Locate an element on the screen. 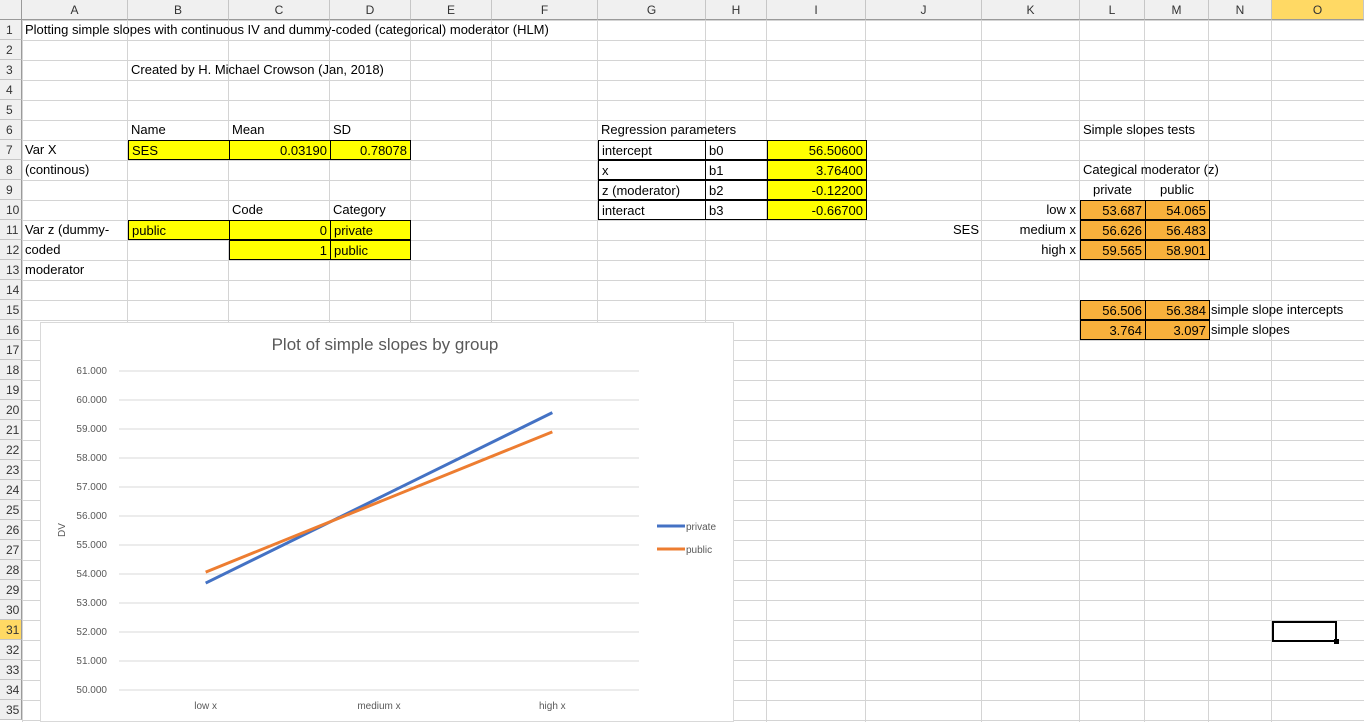 This screenshot has width=1364, height=726. name-header: Name is located at coordinates (148, 129).